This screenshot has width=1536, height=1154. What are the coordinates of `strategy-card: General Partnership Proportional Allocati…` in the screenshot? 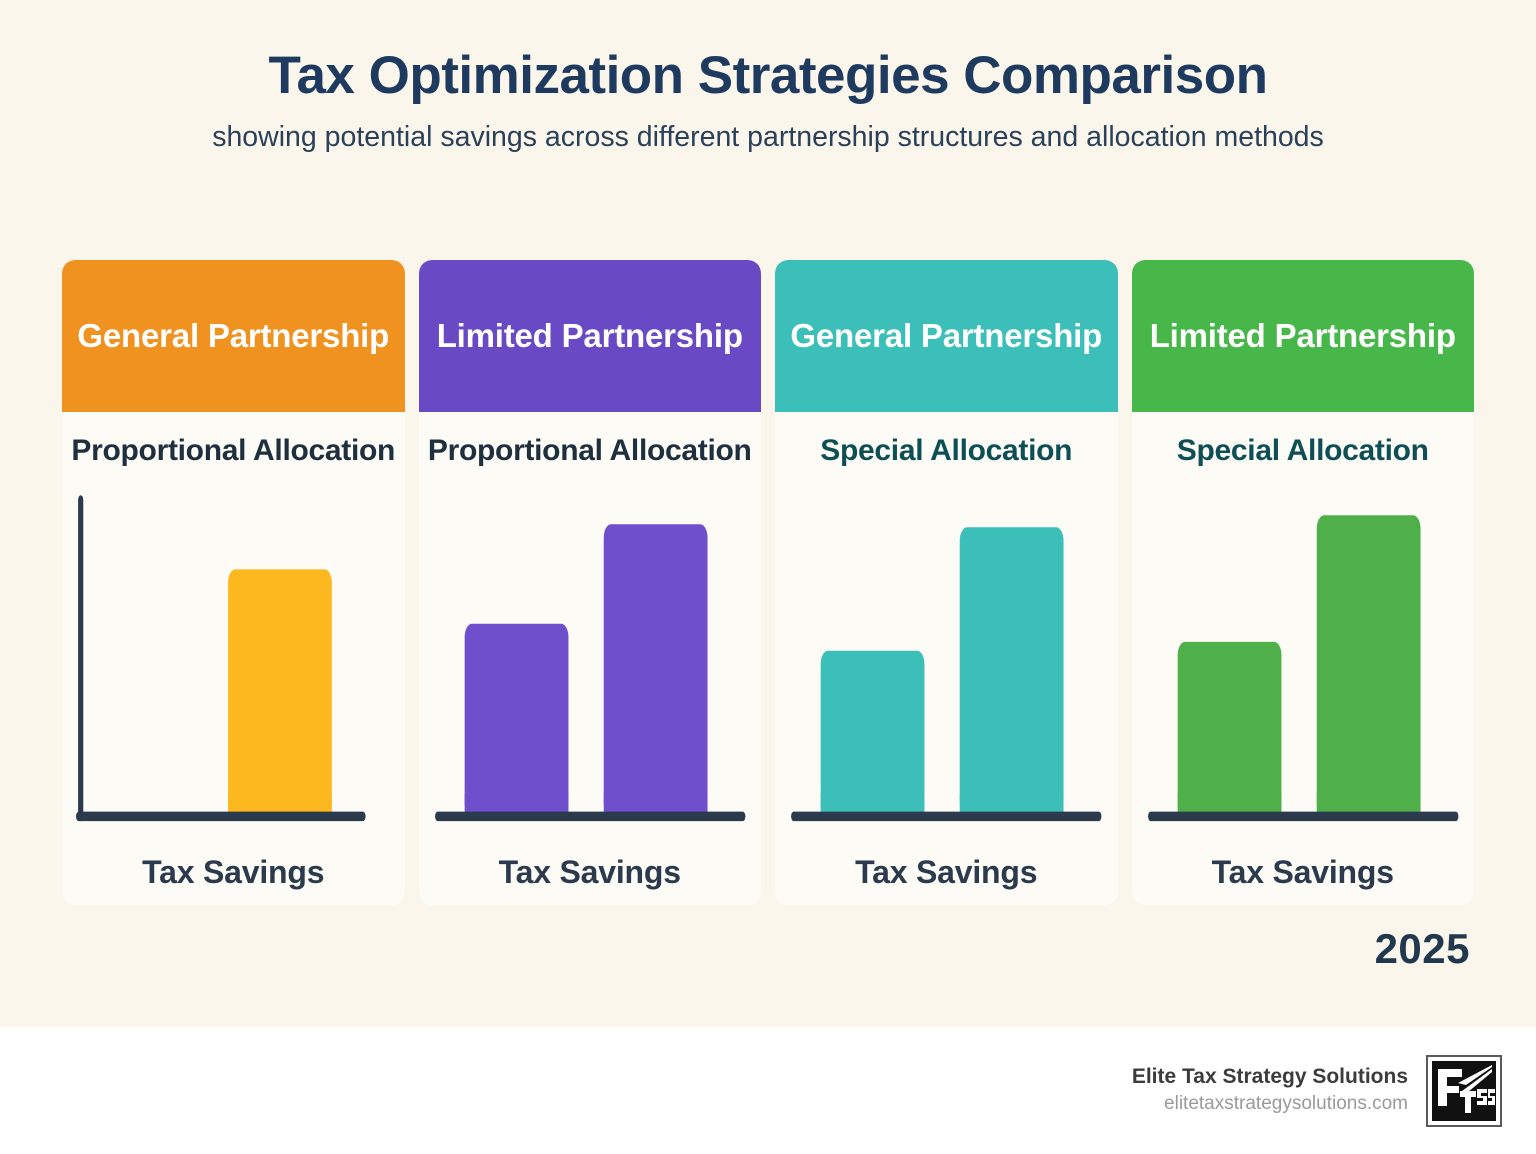 It's located at (233, 582).